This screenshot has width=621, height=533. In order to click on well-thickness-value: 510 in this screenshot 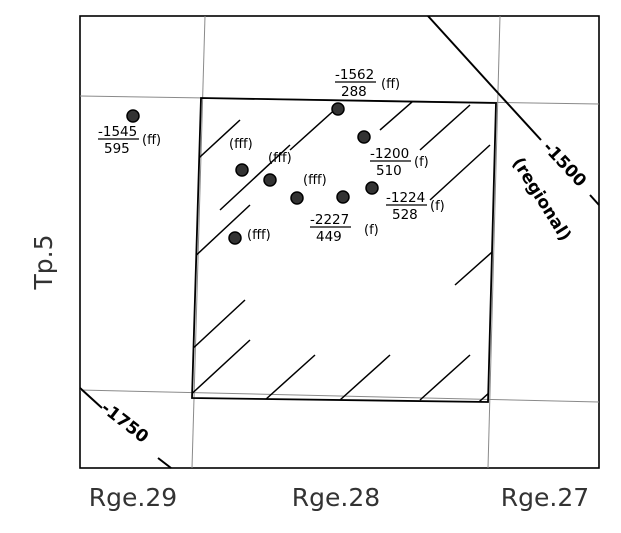, I will do `click(389, 171)`.